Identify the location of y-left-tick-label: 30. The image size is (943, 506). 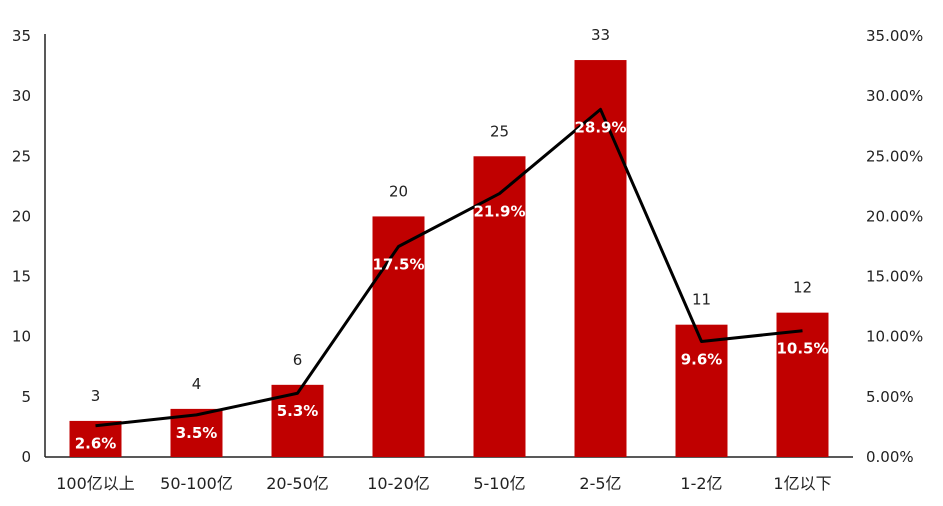
(21, 96).